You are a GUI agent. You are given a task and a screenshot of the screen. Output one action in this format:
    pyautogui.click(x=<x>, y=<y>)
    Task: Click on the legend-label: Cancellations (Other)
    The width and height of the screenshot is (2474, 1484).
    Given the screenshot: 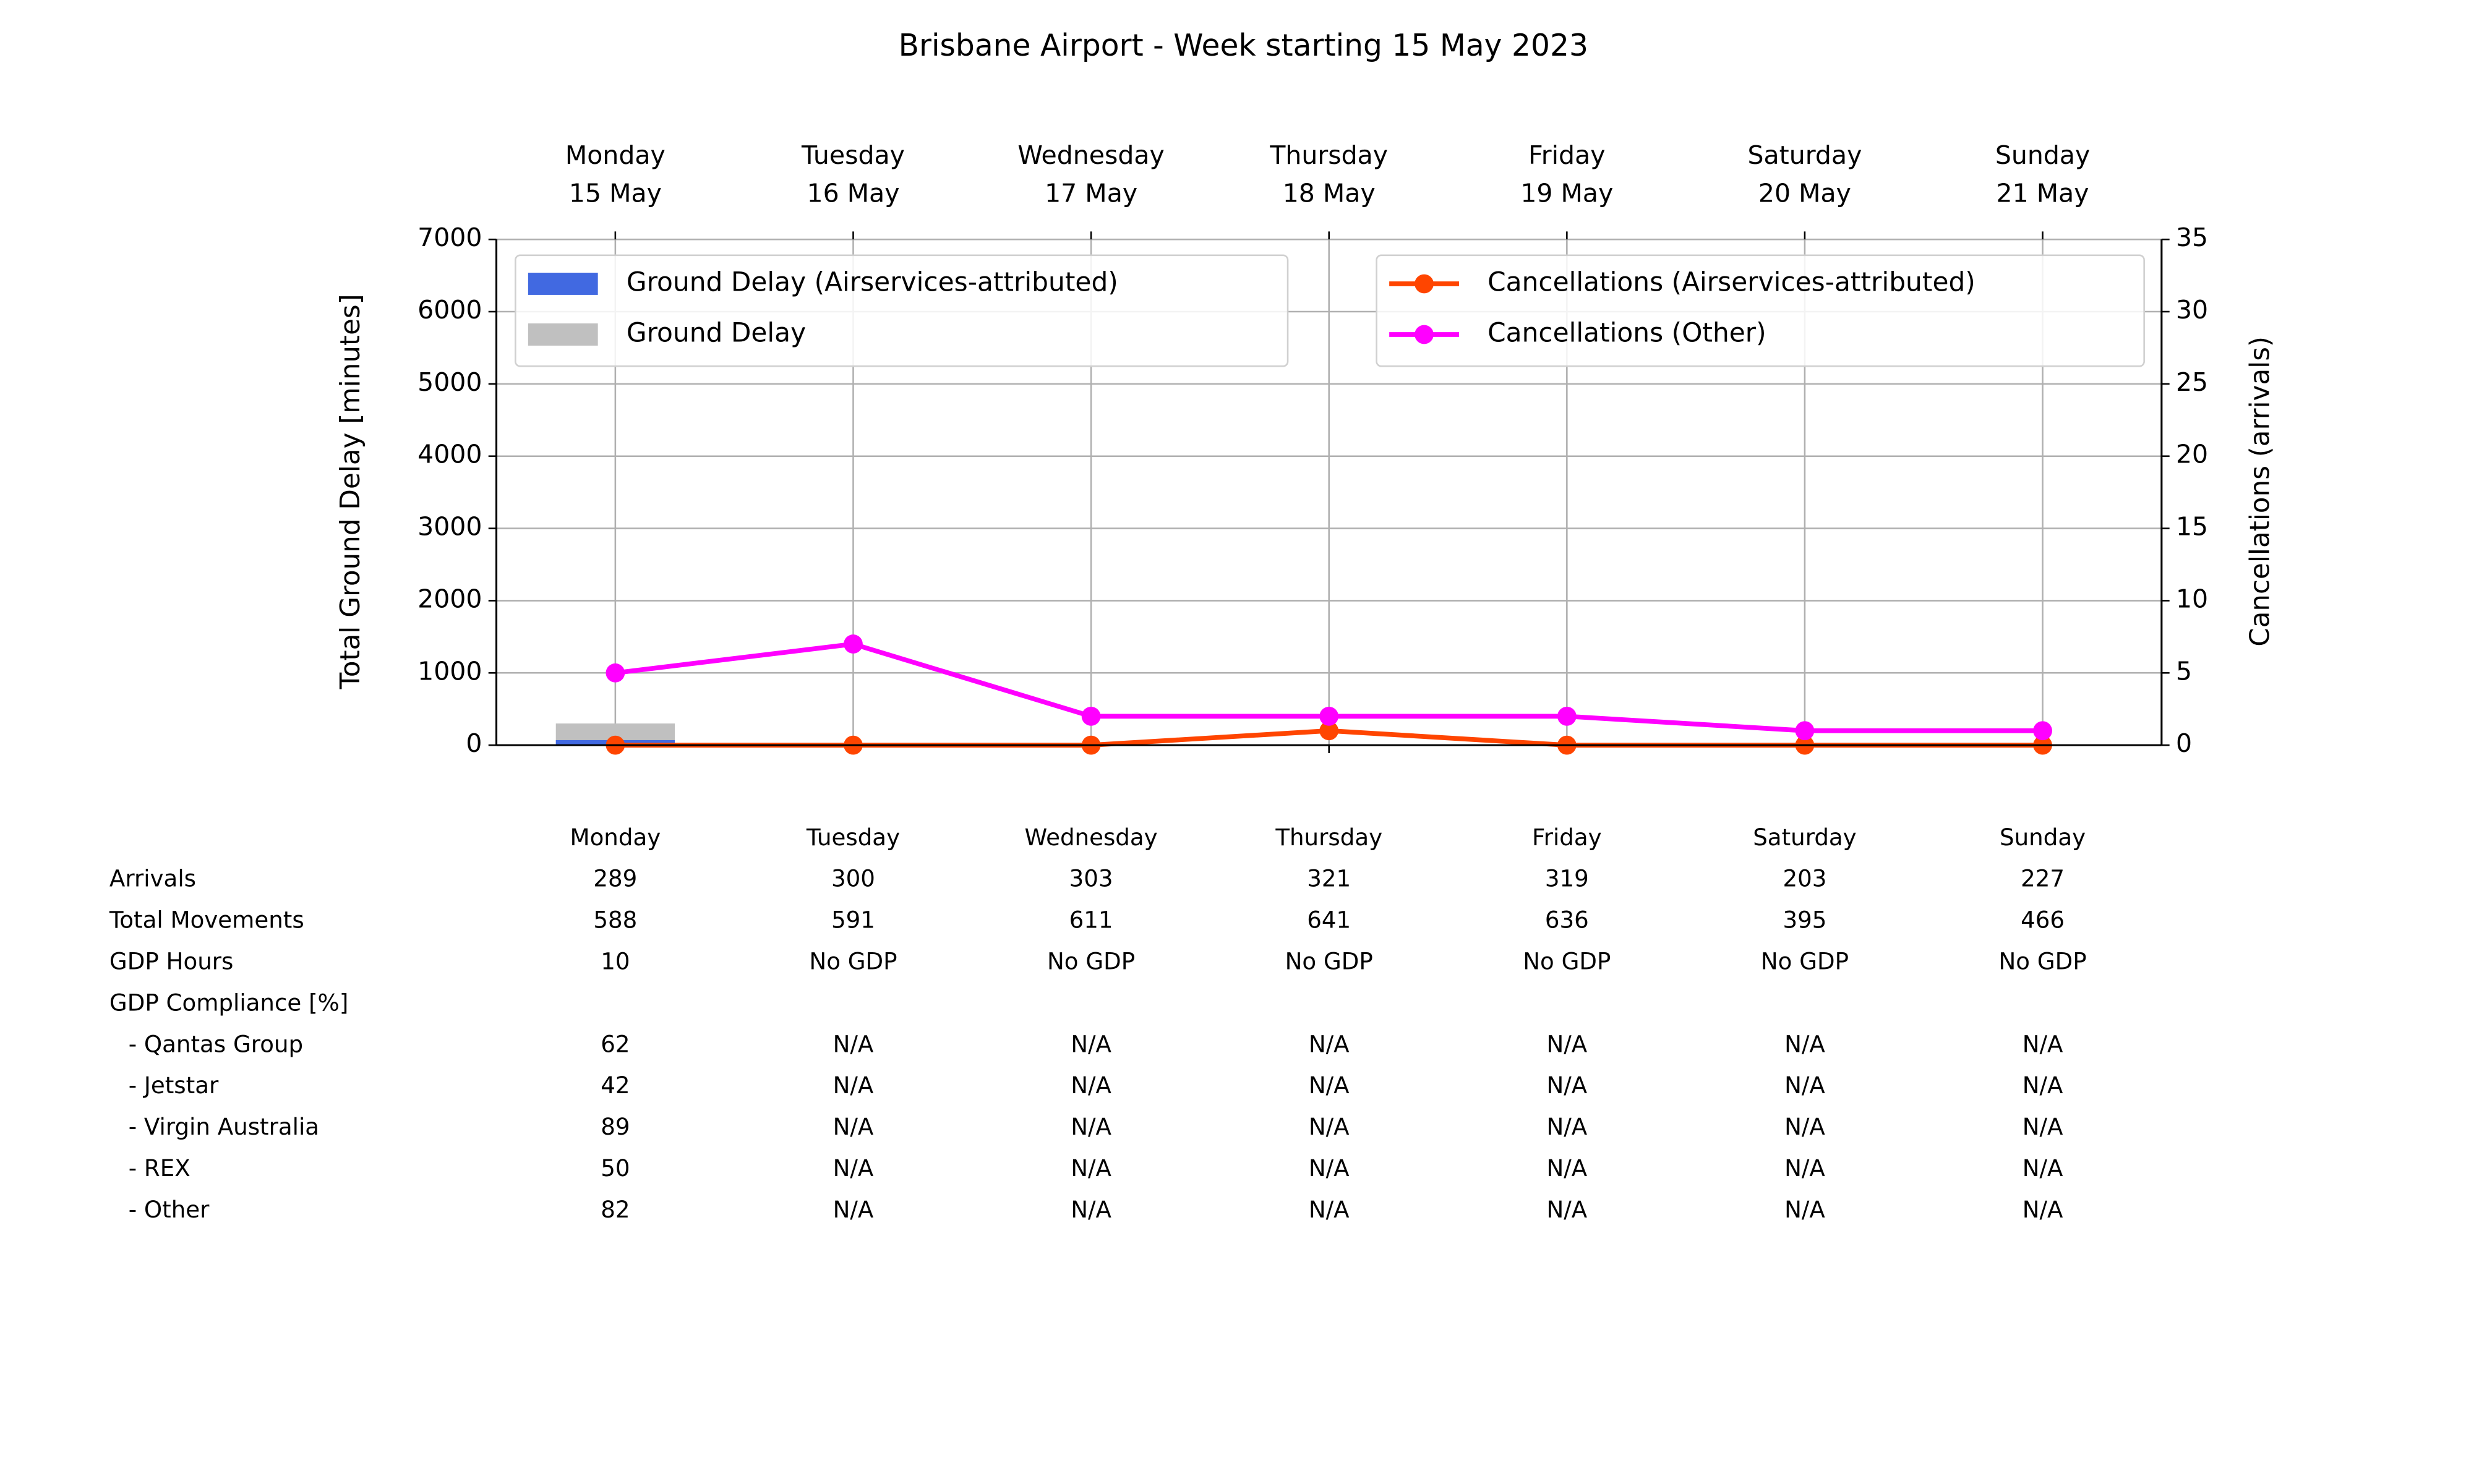 What is the action you would take?
    pyautogui.click(x=1627, y=333)
    